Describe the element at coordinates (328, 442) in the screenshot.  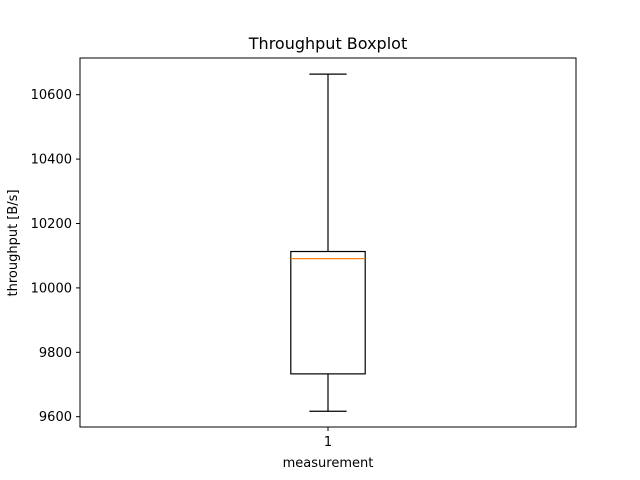
I see `x-tick-label: 1` at that location.